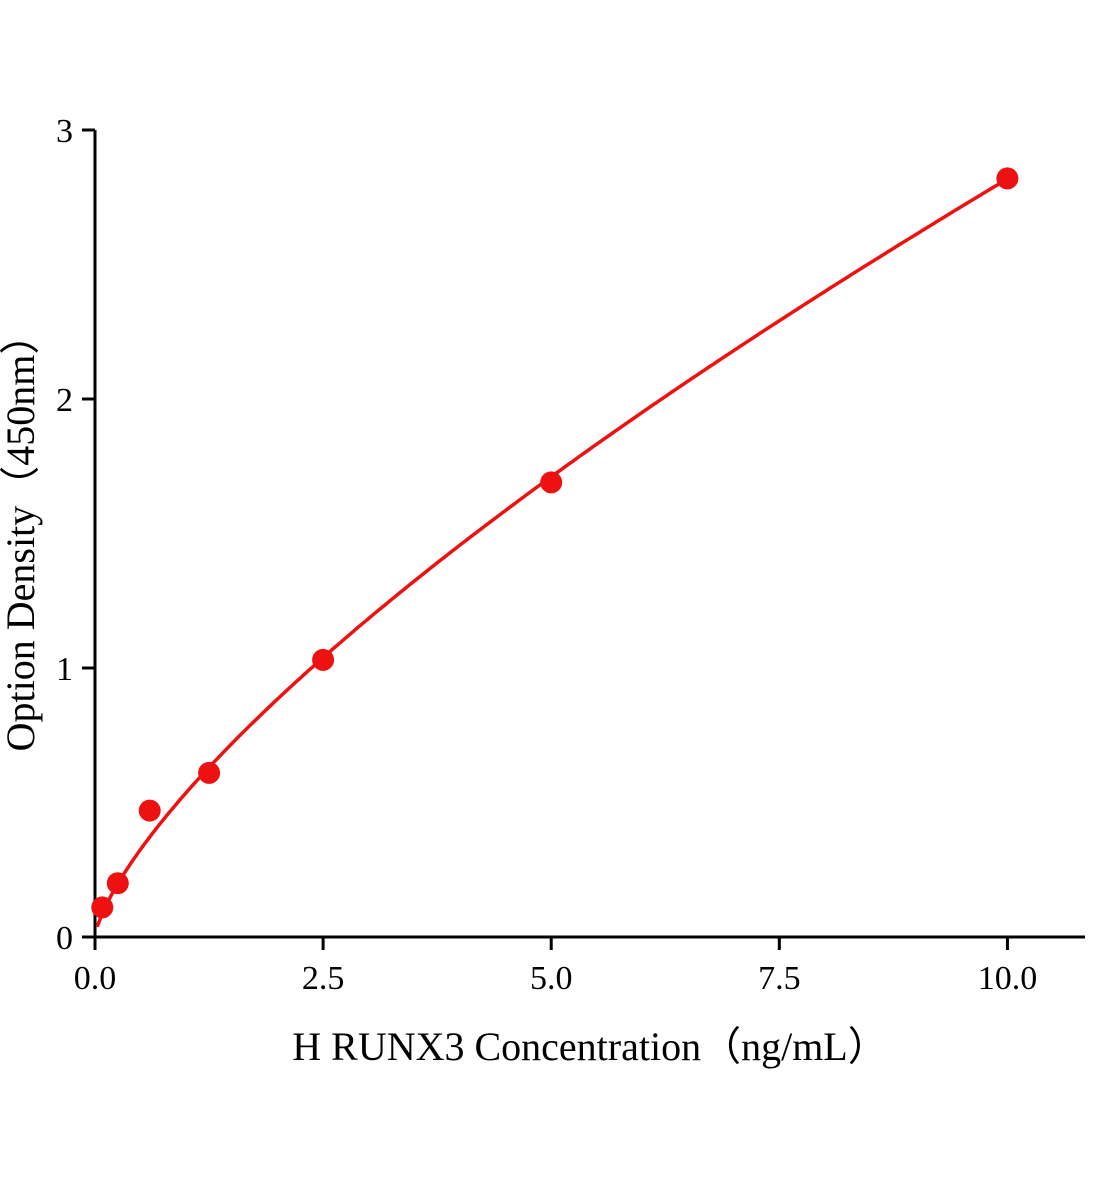 Image resolution: width=1104 pixels, height=1200 pixels. What do you see at coordinates (551, 978) in the screenshot?
I see `x-tick-label: 5.0` at bounding box center [551, 978].